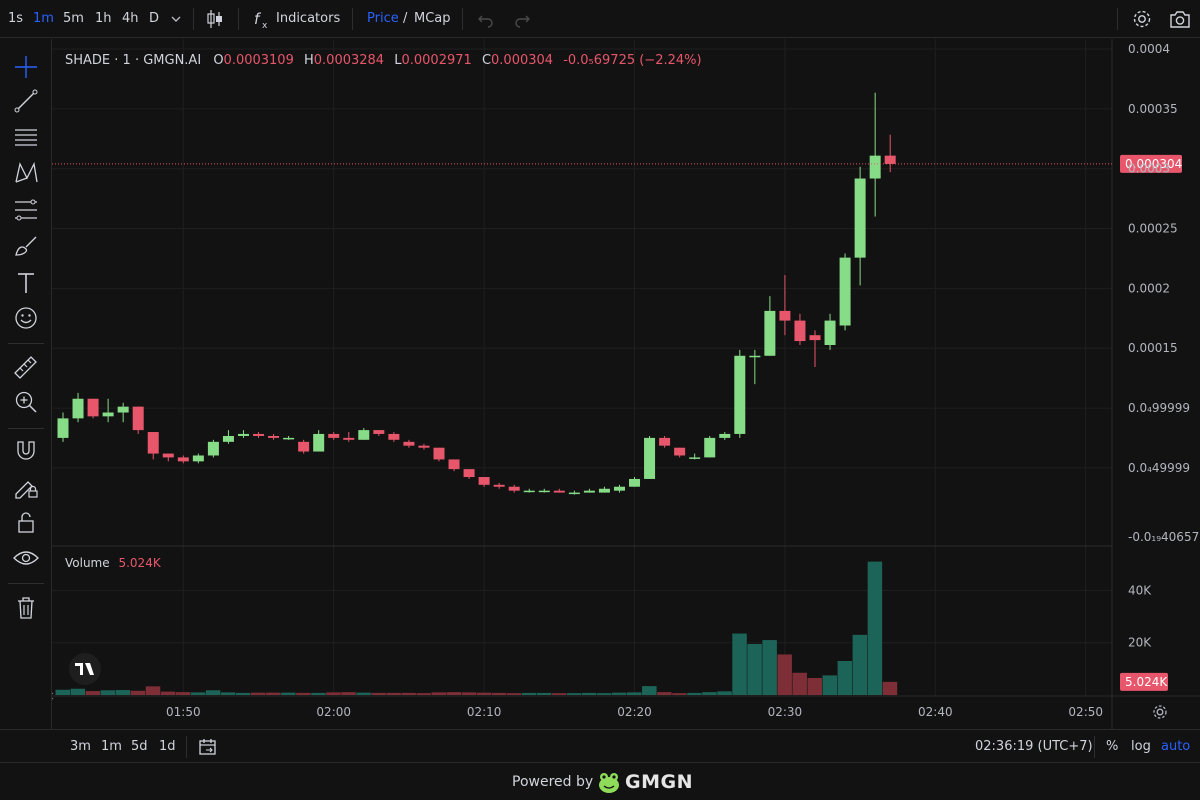 The image size is (1200, 800). Describe the element at coordinates (26, 283) in the screenshot. I see `text-tool-icon` at that location.